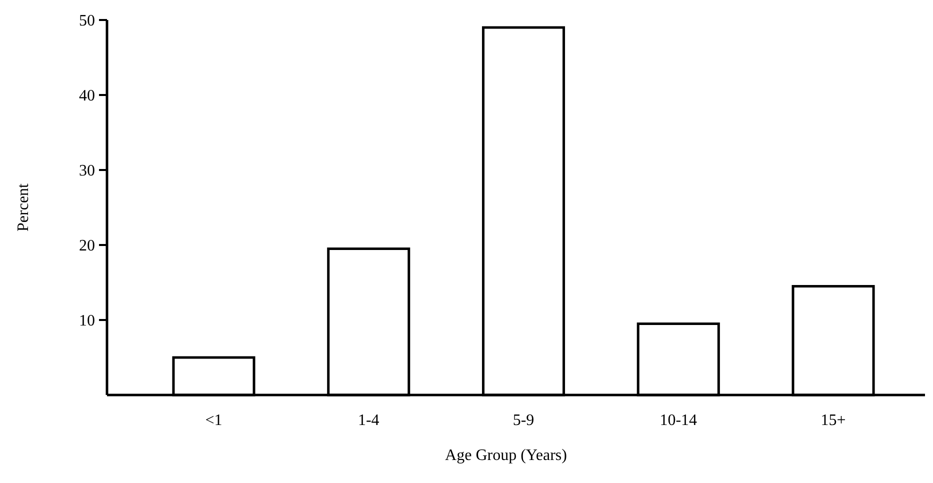 The width and height of the screenshot is (933, 483). What do you see at coordinates (87, 21) in the screenshot?
I see `y-tick-label: 50` at bounding box center [87, 21].